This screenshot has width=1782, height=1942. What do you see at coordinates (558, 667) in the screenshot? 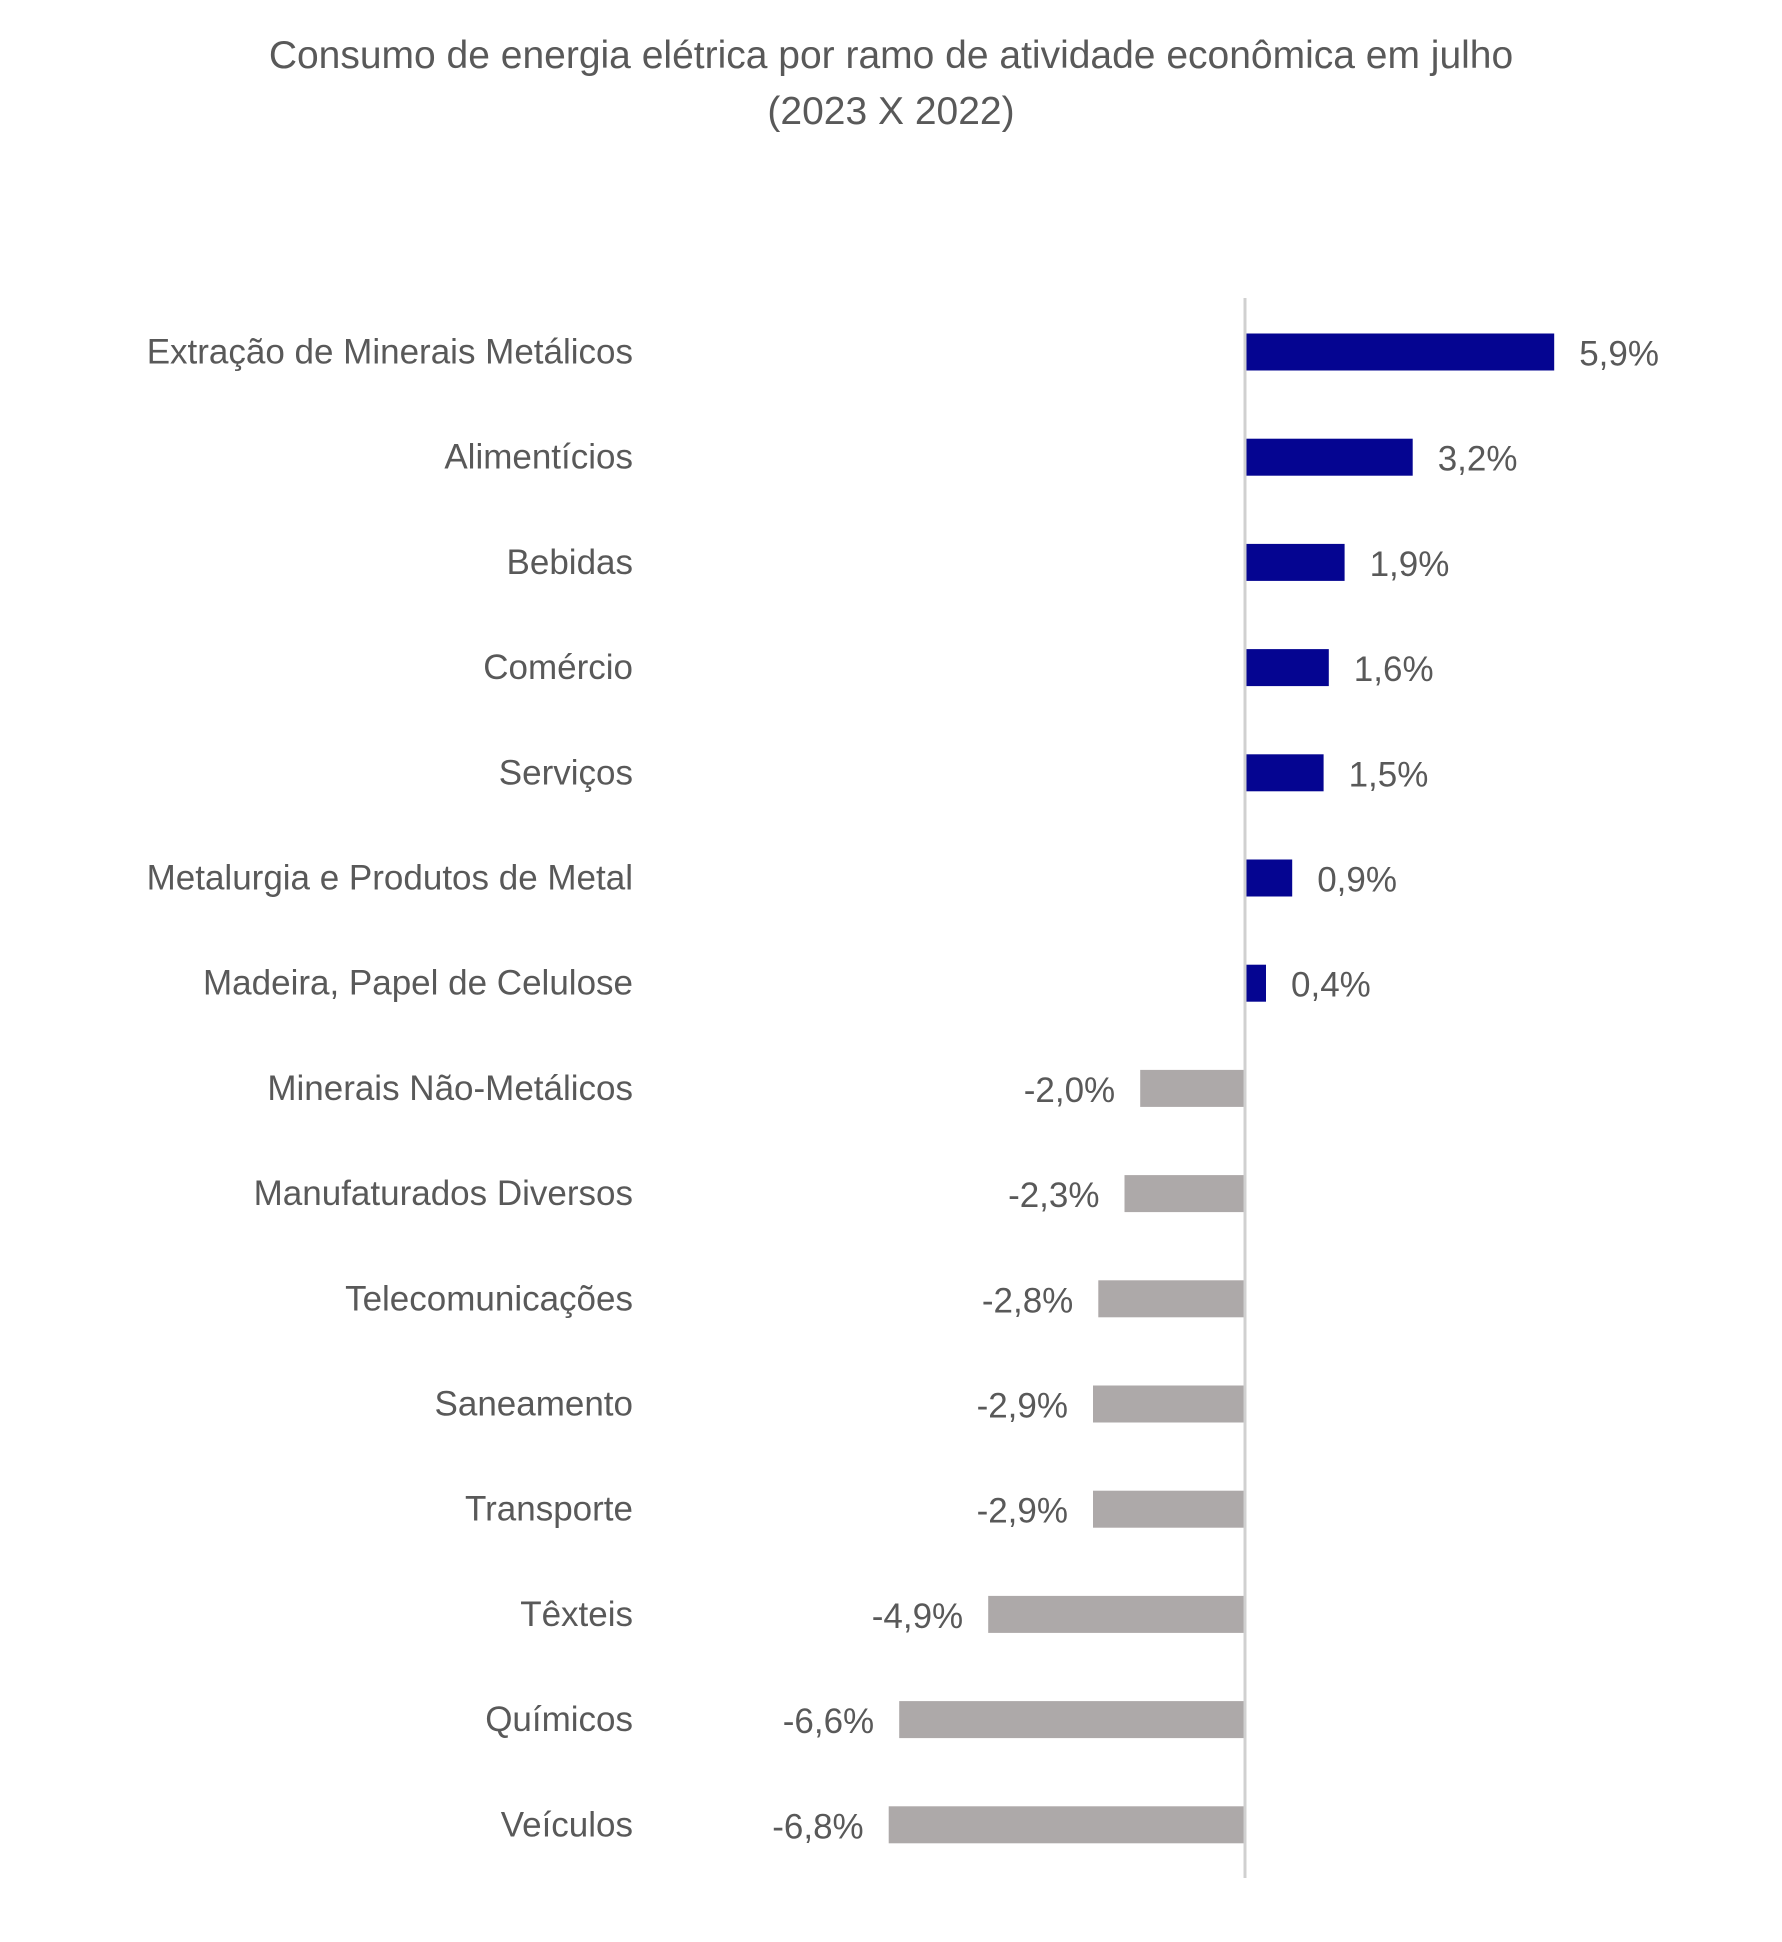
I see `category-label: Comércio` at bounding box center [558, 667].